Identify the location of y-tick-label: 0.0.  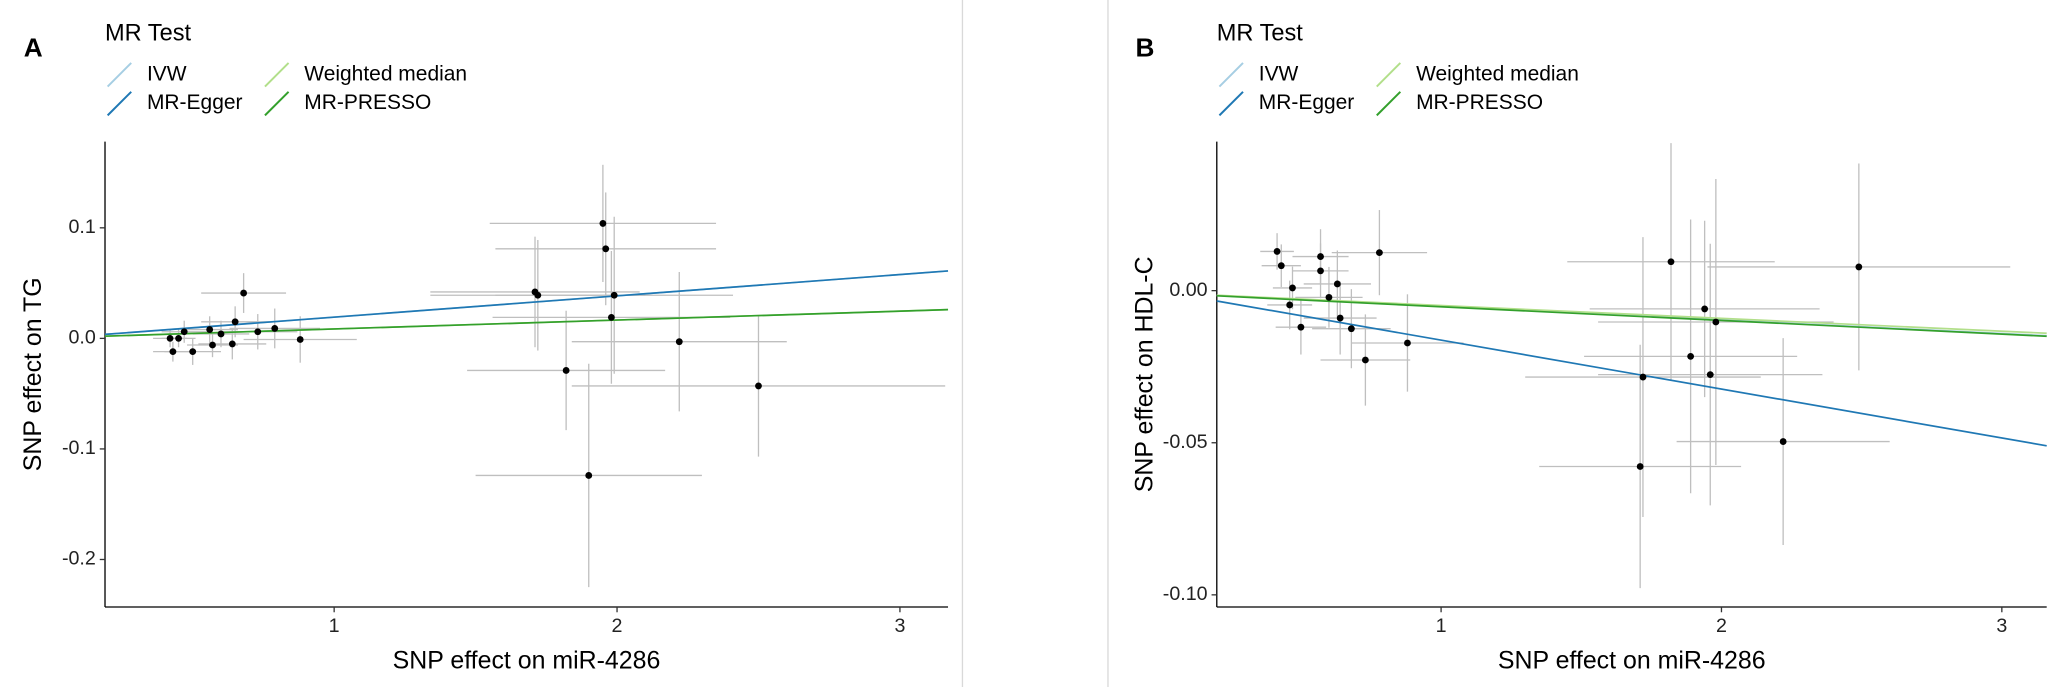
(82, 338).